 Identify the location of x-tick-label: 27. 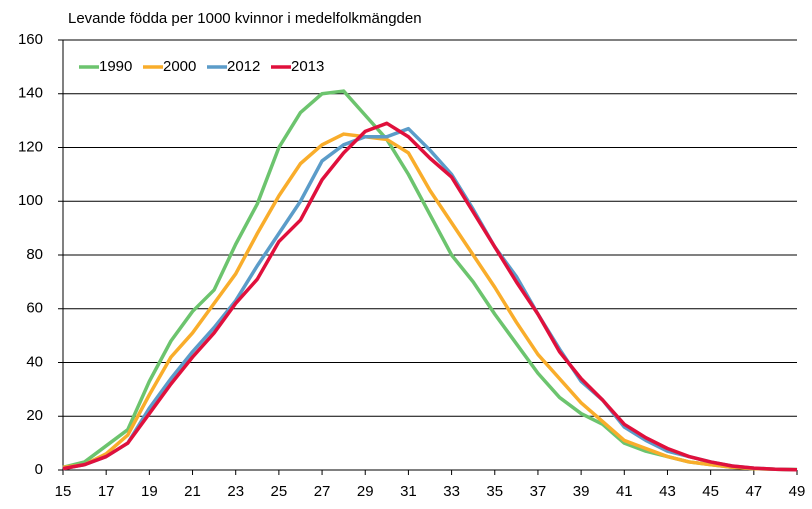
(322, 491).